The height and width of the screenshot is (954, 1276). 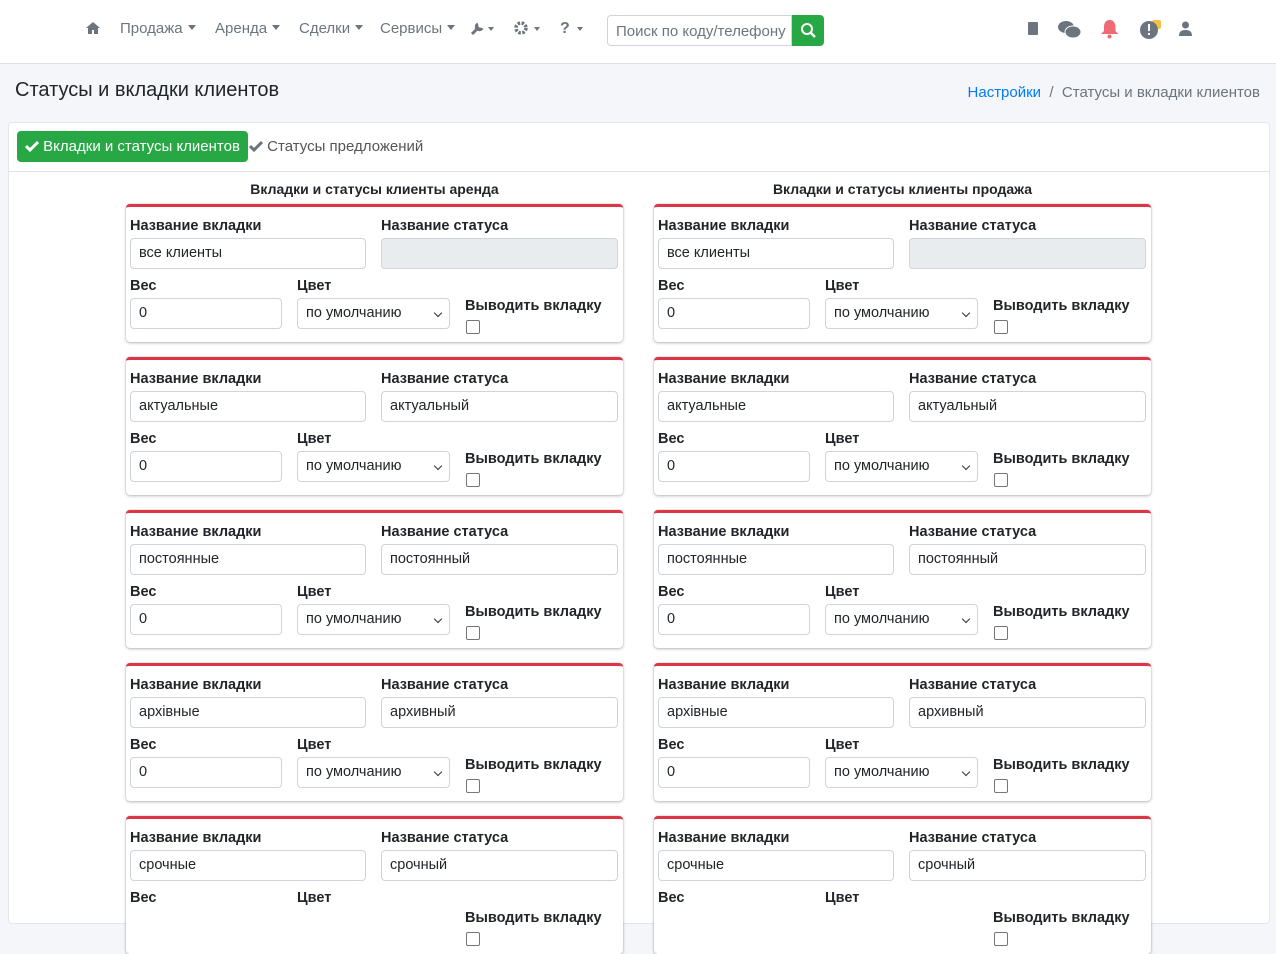 I want to click on separator, so click(x=639, y=171).